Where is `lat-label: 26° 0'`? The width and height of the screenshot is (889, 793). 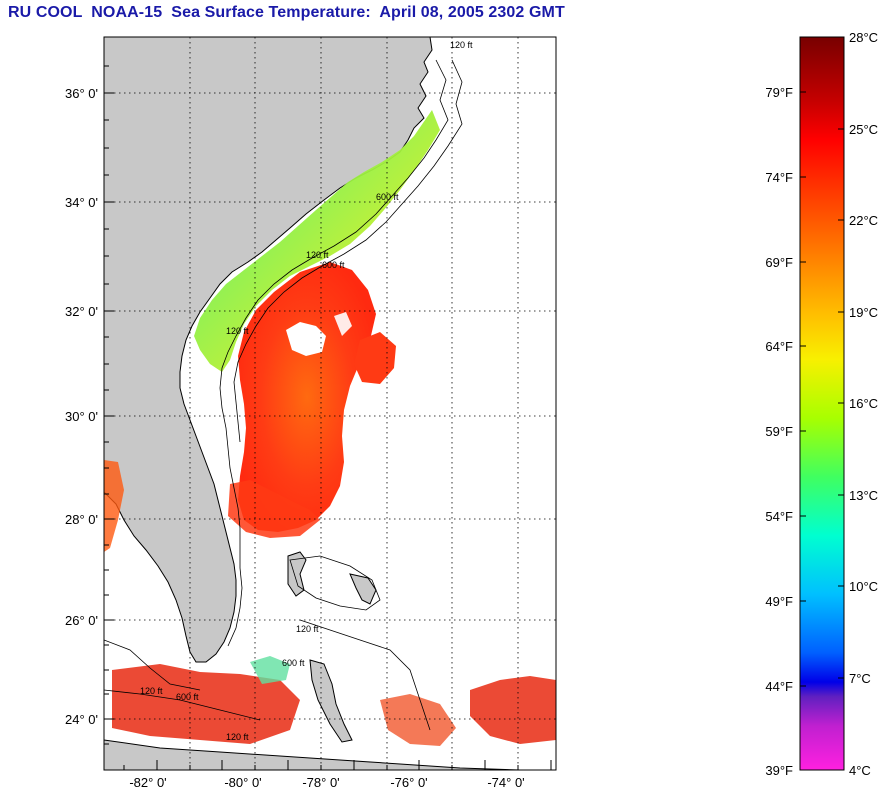 lat-label: 26° 0' is located at coordinates (81, 620).